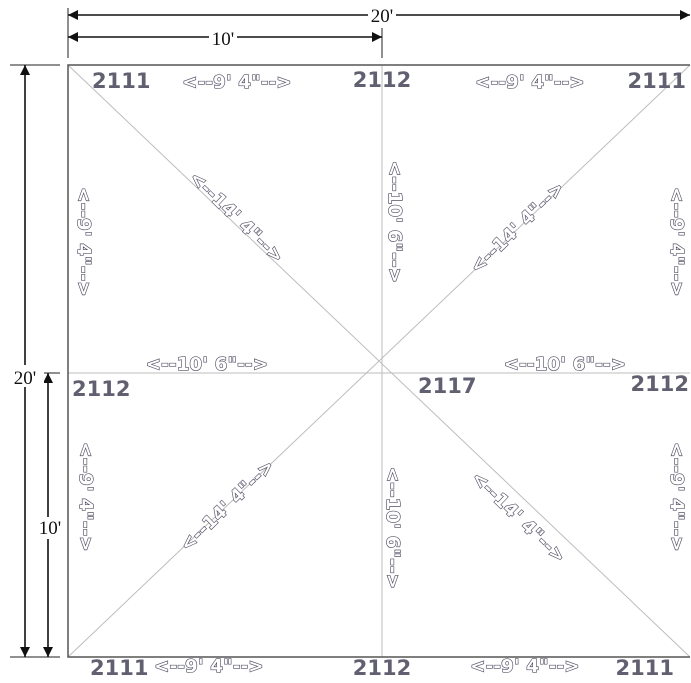 This screenshot has height=683, width=691. Describe the element at coordinates (382, 16) in the screenshot. I see `top-total-dimension-label: 20'` at that location.